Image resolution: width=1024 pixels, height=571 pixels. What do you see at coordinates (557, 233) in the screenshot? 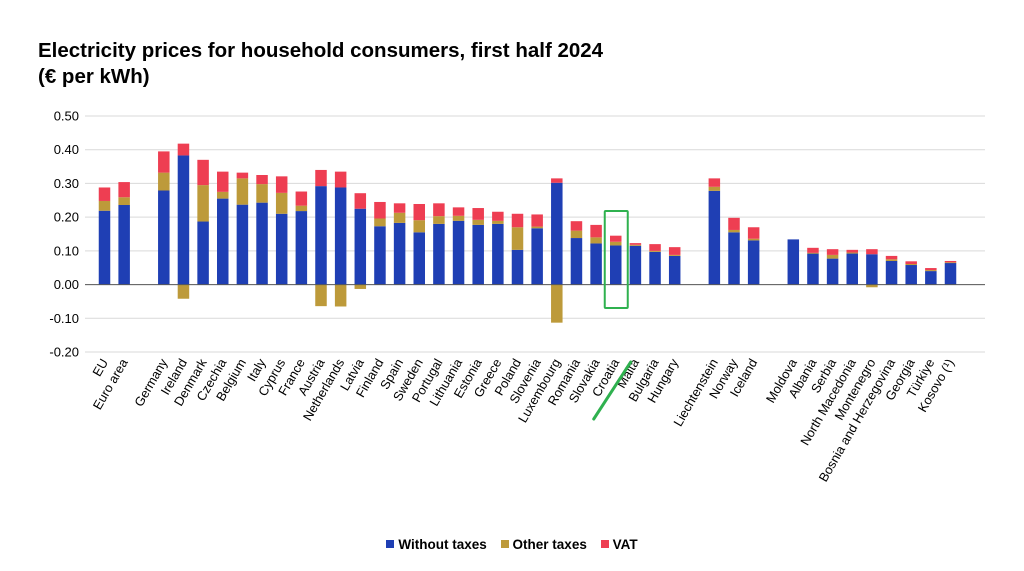
I see `bar-without-taxes-luxembourg` at bounding box center [557, 233].